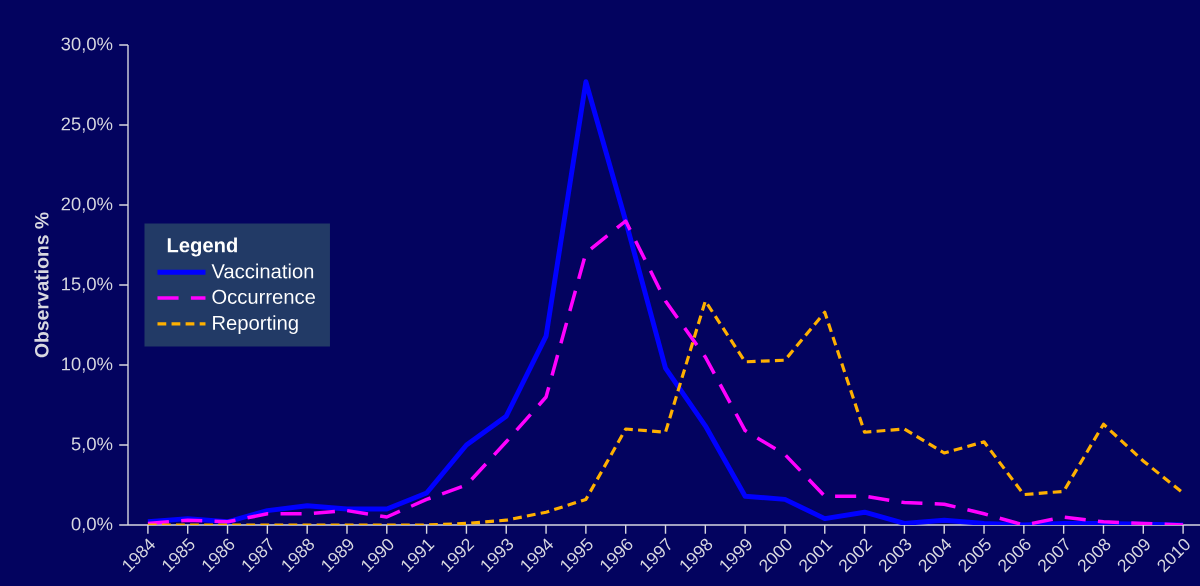 The height and width of the screenshot is (586, 1200). What do you see at coordinates (87, 45) in the screenshot?
I see `y-tick-label: 30,0%` at bounding box center [87, 45].